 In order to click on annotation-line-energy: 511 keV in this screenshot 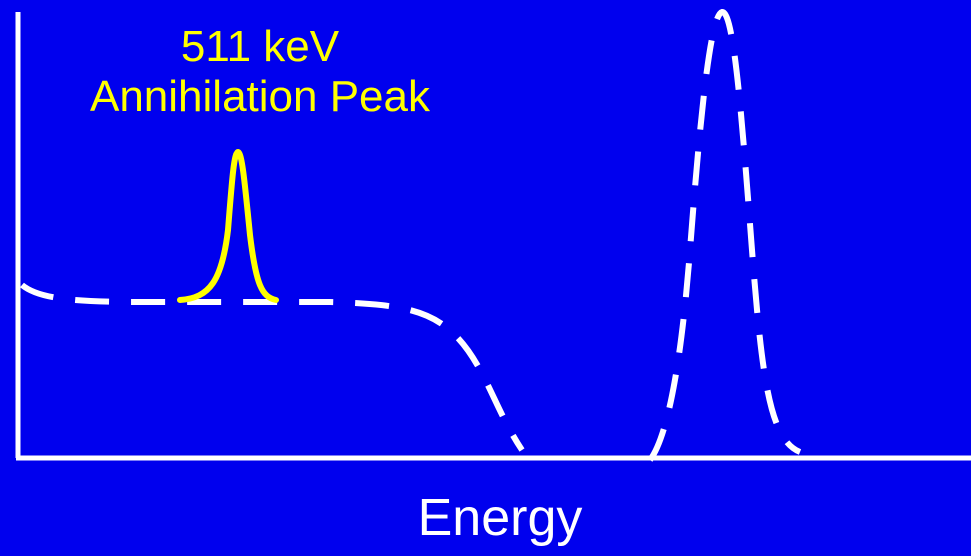, I will do `click(260, 46)`.